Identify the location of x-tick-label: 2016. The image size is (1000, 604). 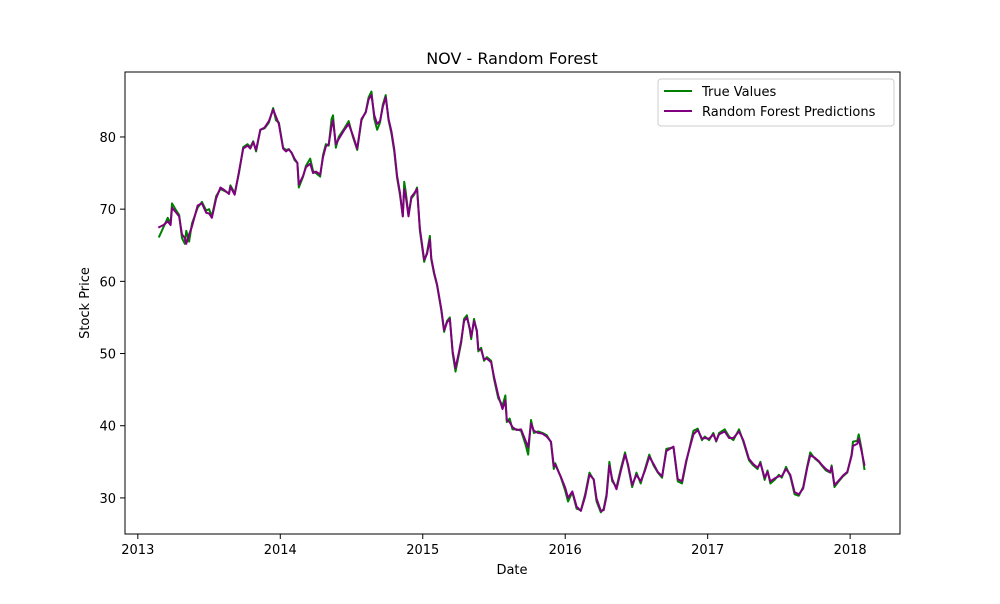
(565, 550).